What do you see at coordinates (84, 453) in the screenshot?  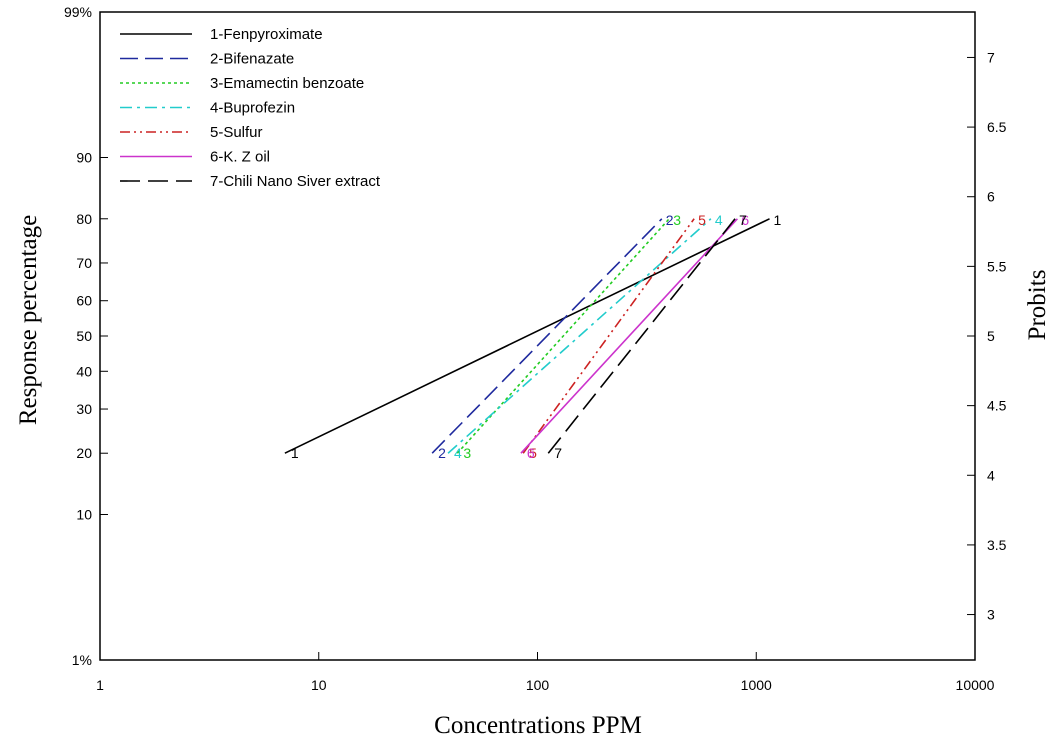 I see `y-tick-label: 20` at bounding box center [84, 453].